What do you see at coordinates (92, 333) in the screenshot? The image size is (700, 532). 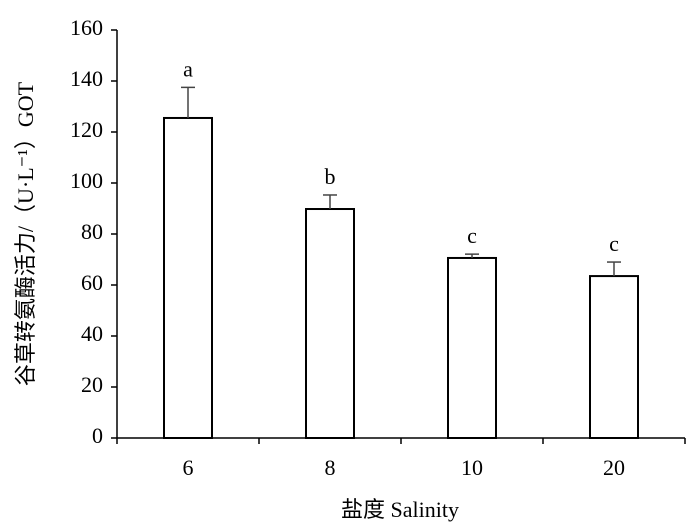 I see `y-tick-label: 40` at bounding box center [92, 333].